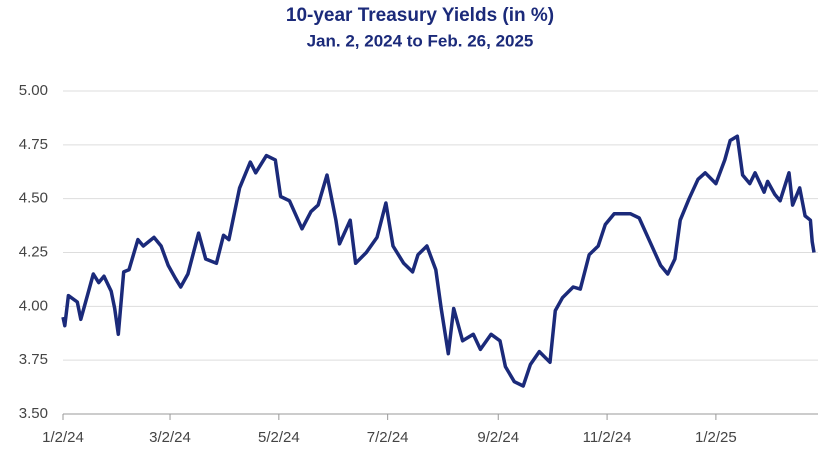  What do you see at coordinates (33, 144) in the screenshot?
I see `y-tick-label: 4.75` at bounding box center [33, 144].